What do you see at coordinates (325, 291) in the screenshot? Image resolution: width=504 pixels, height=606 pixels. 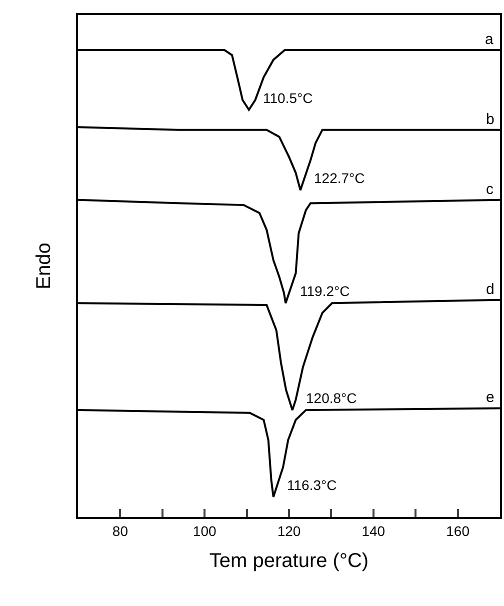 I see `annotation: 119.2°C` at bounding box center [325, 291].